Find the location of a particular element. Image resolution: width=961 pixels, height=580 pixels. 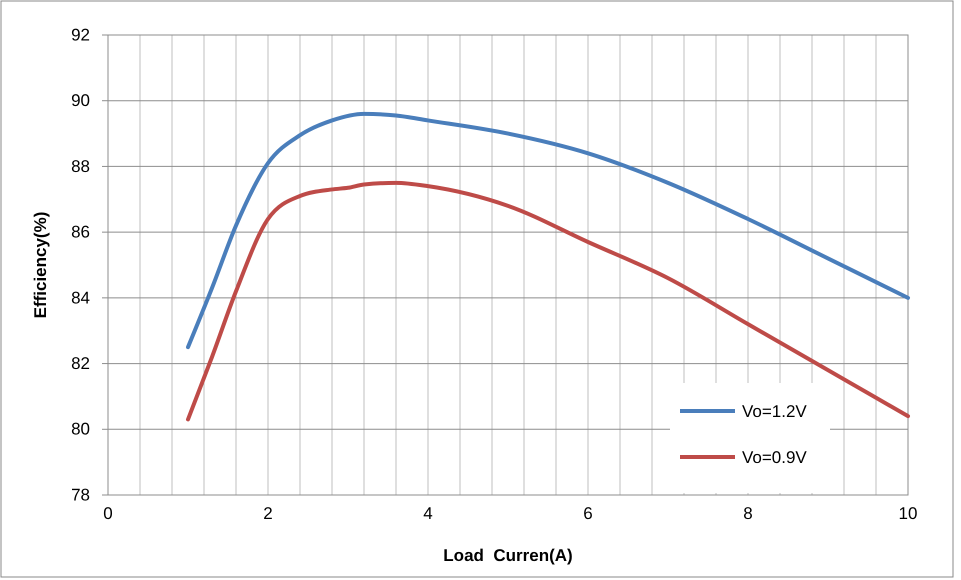

x-tick-label: 4 is located at coordinates (428, 514).